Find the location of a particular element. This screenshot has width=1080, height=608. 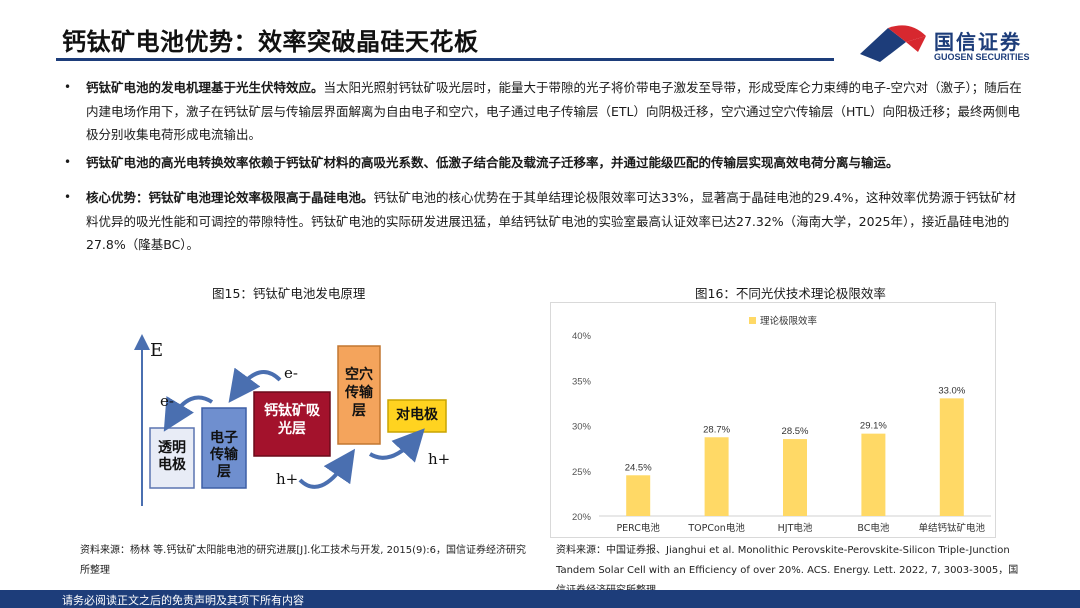

bar-value-label: 24.5% is located at coordinates (638, 467).